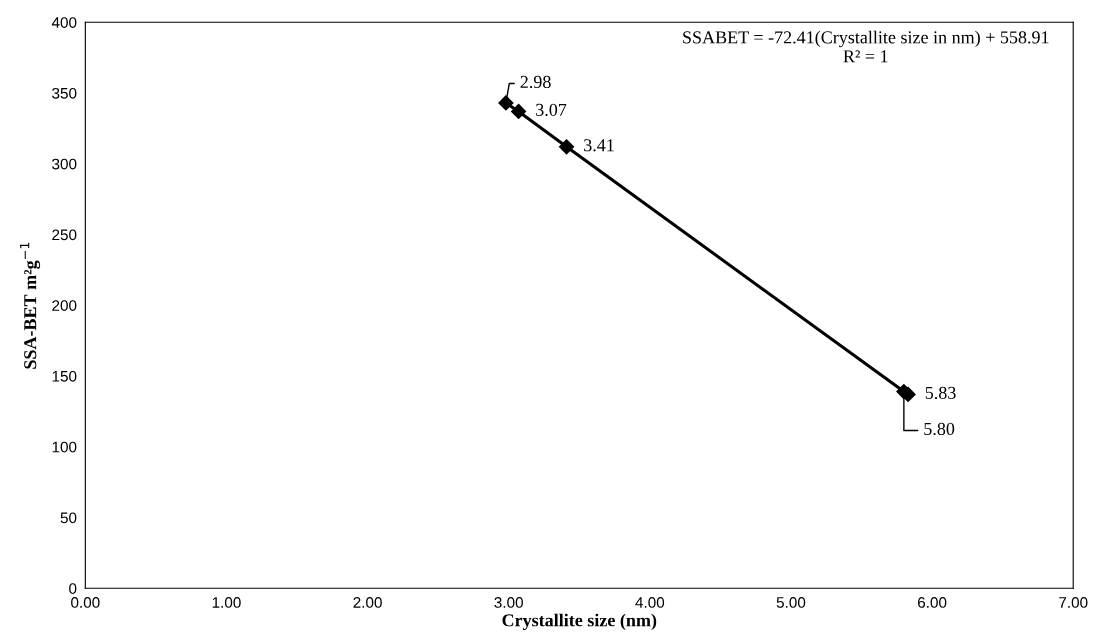 Image resolution: width=1094 pixels, height=636 pixels. I want to click on y-tick-label: 50, so click(68, 518).